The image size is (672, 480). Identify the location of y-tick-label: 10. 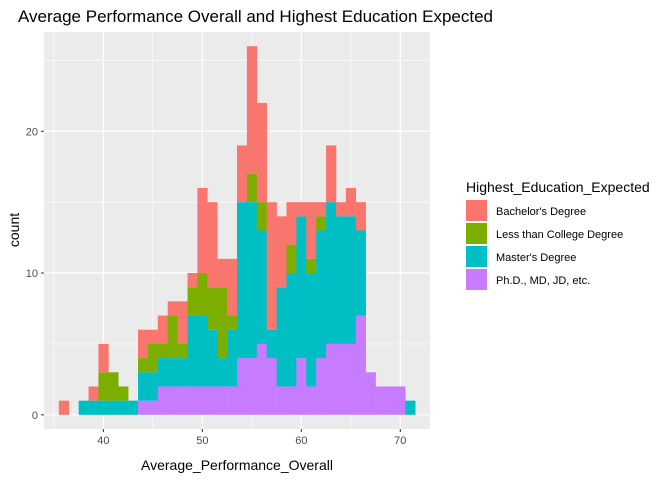
(32, 274).